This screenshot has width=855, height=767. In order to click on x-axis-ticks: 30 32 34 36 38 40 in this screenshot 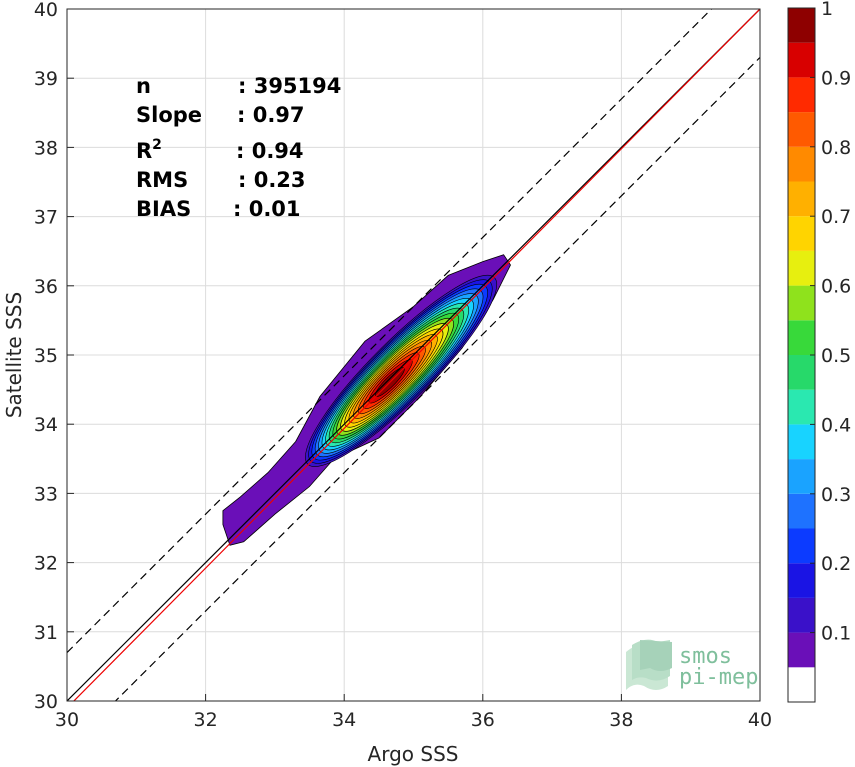, I will do `click(413, 712)`.